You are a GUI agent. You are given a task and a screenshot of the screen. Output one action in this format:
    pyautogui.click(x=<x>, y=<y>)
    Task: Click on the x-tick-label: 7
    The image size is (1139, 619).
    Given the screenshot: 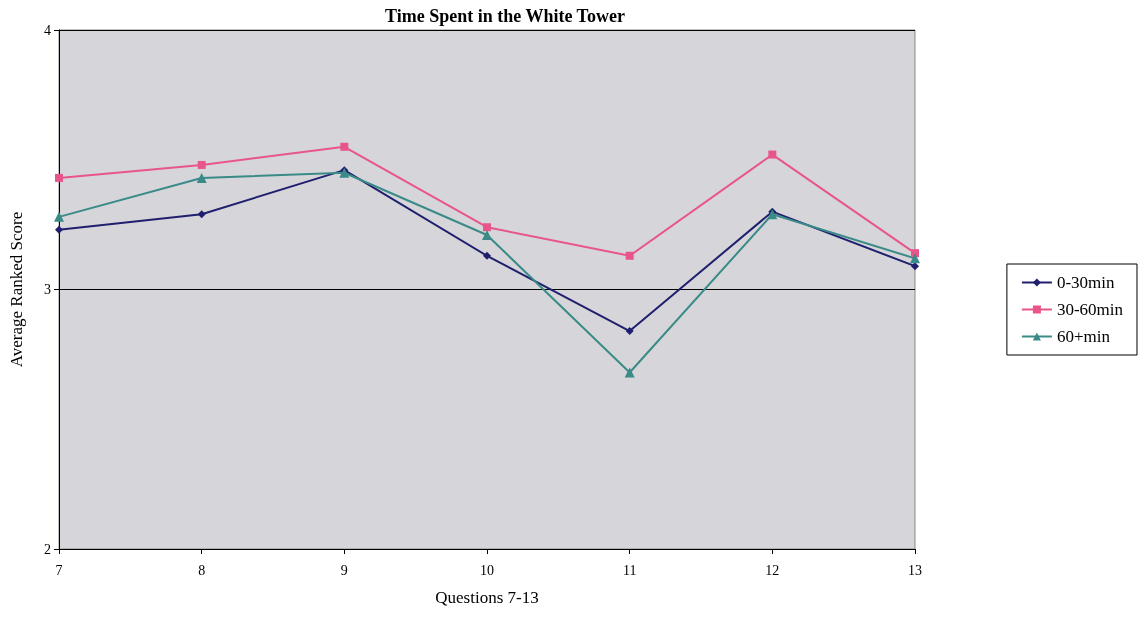 What is the action you would take?
    pyautogui.click(x=59, y=570)
    